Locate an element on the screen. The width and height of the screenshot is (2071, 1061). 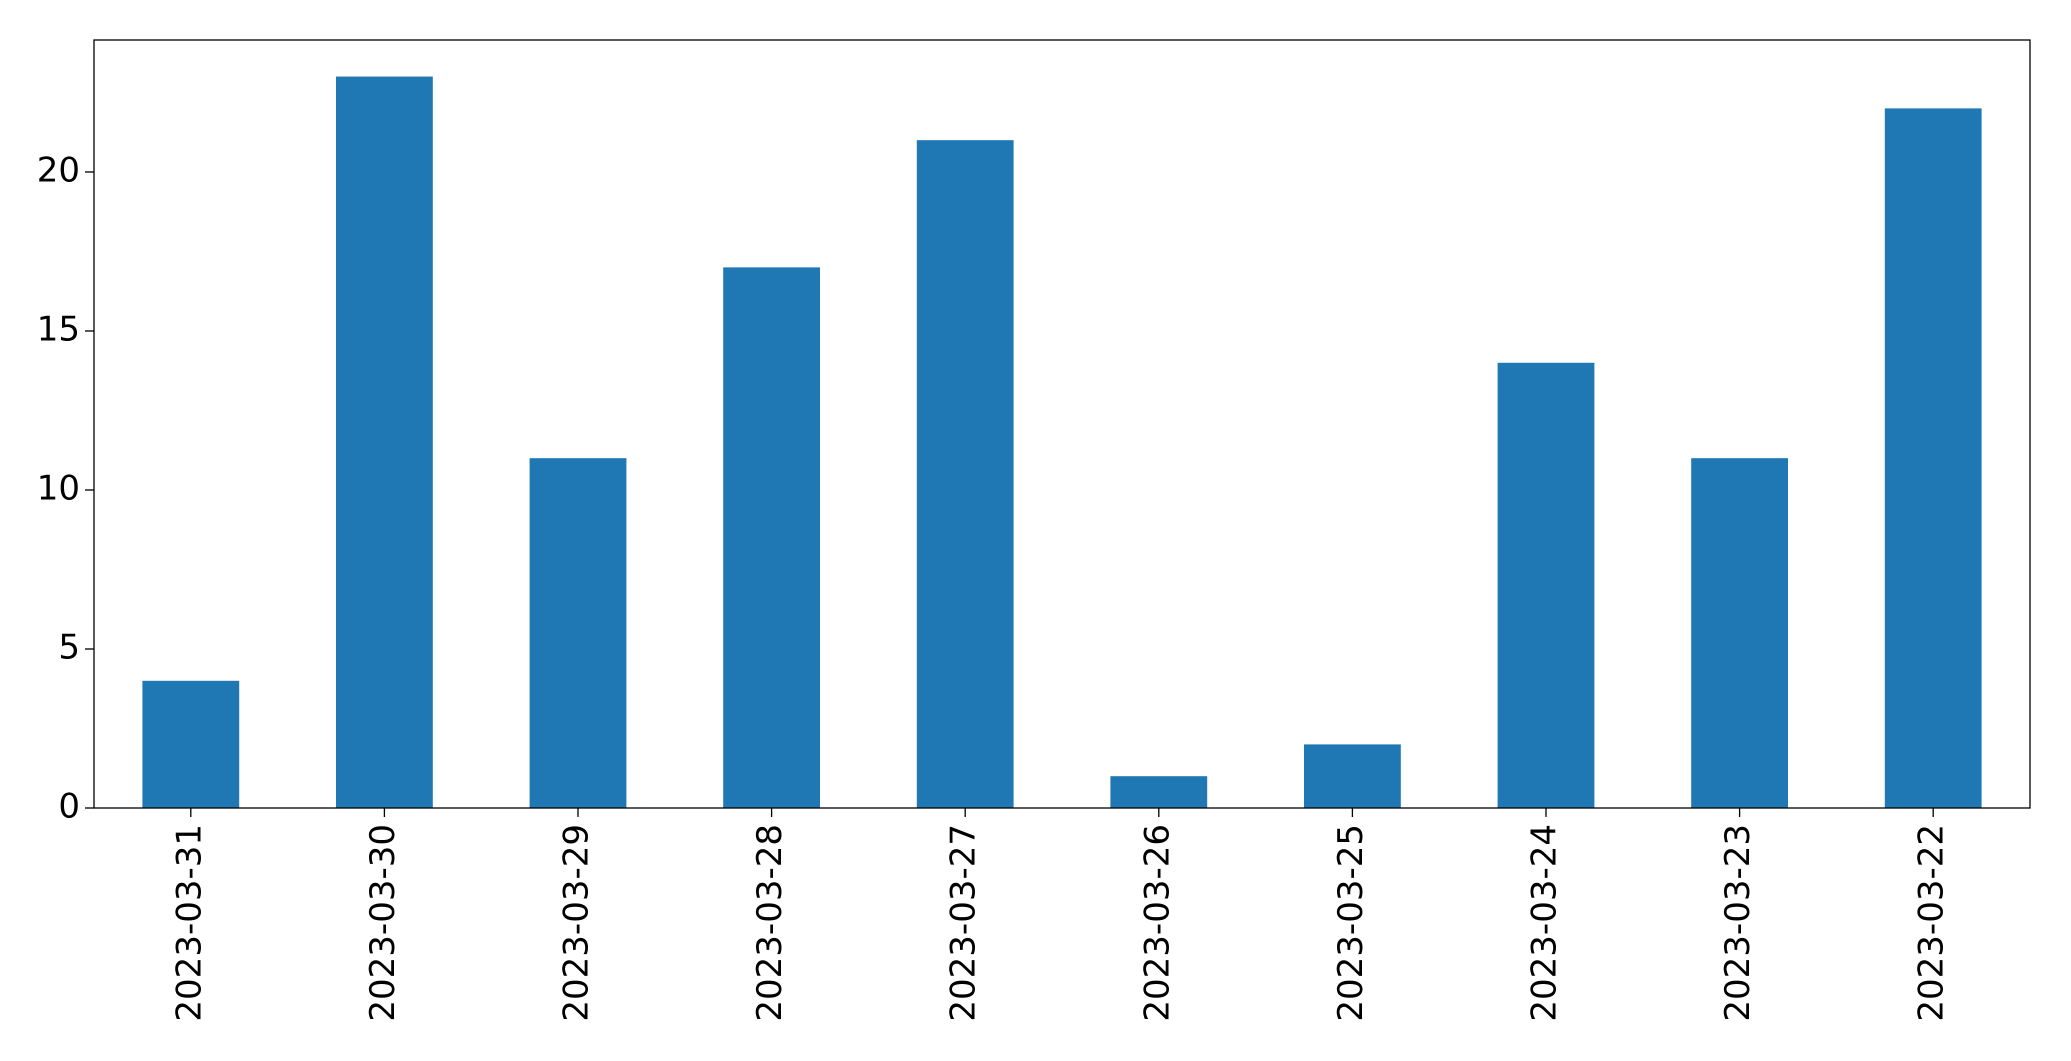
x-tick-label: 2023-03-30 is located at coordinates (383, 923).